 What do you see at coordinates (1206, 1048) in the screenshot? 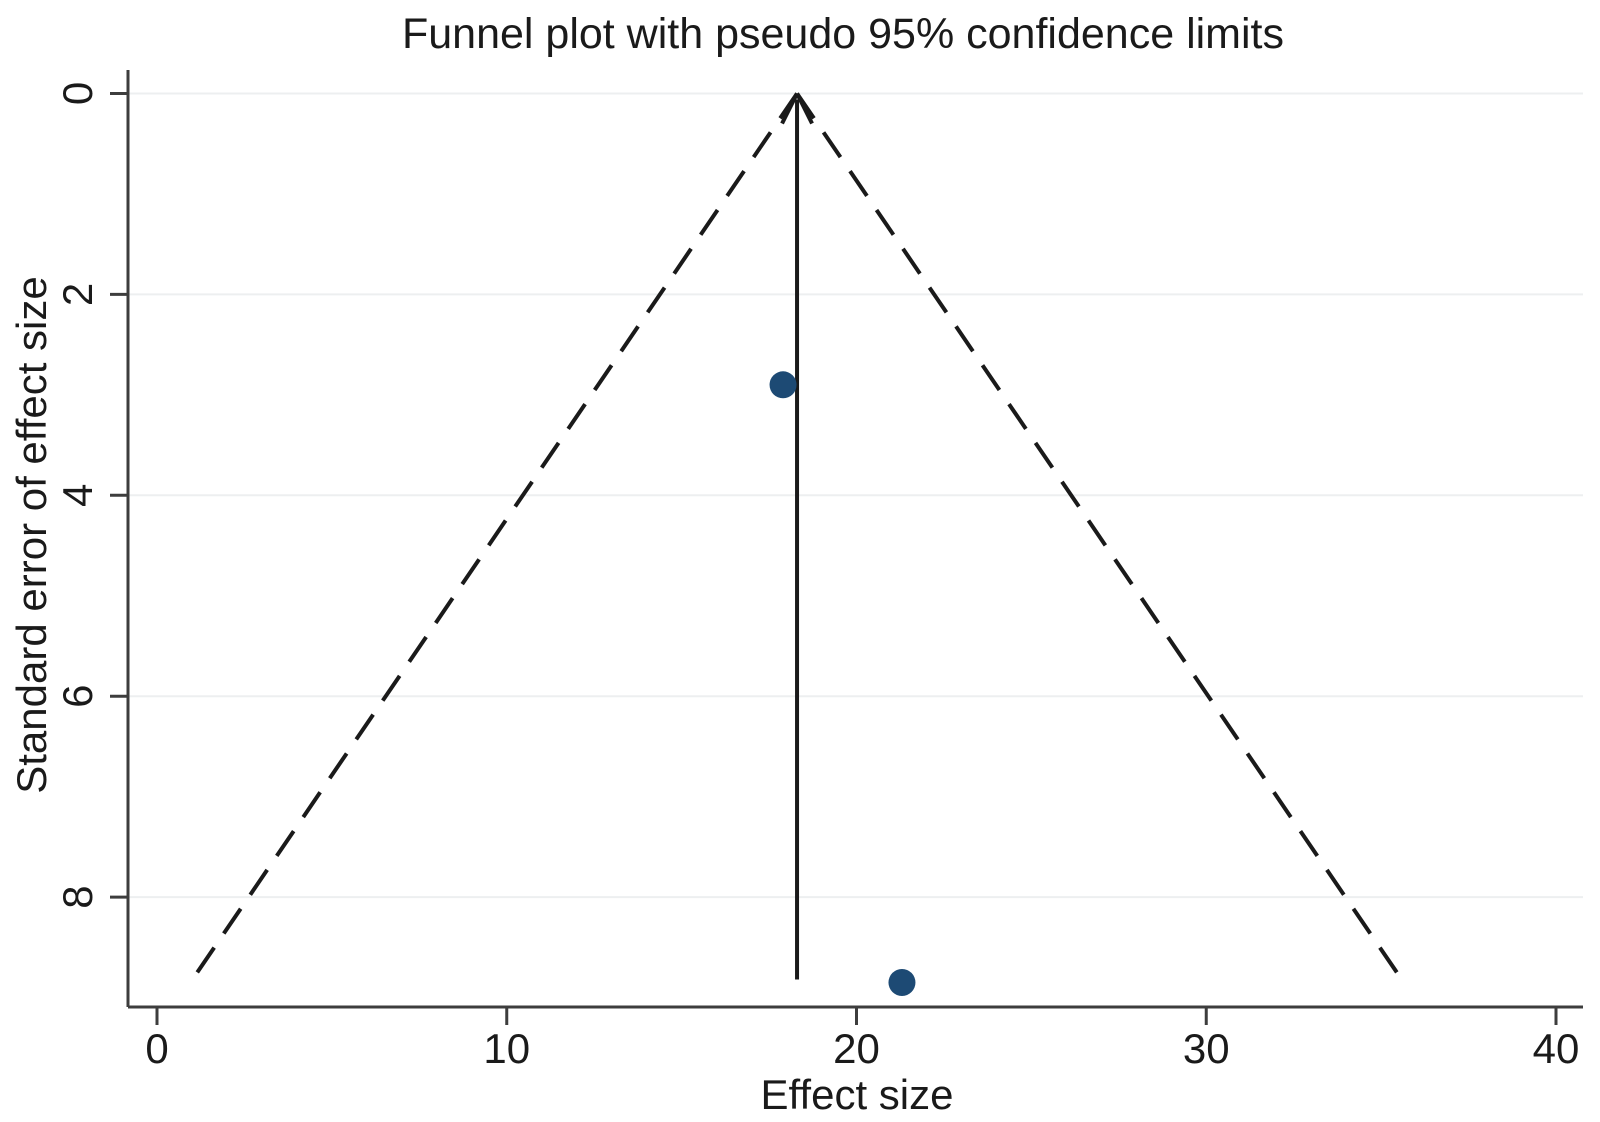
I see `x-tick-label-30: 30` at bounding box center [1206, 1048].